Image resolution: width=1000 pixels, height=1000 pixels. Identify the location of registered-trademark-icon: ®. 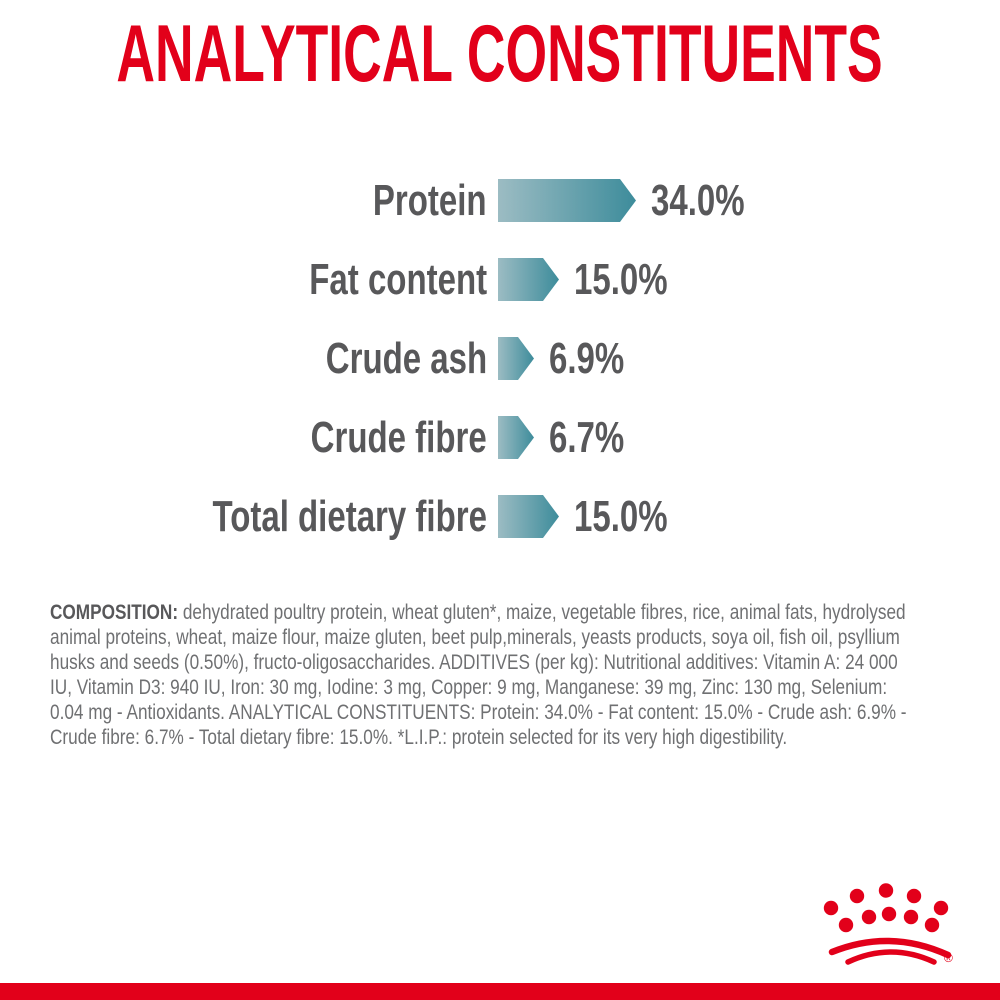
(948, 958).